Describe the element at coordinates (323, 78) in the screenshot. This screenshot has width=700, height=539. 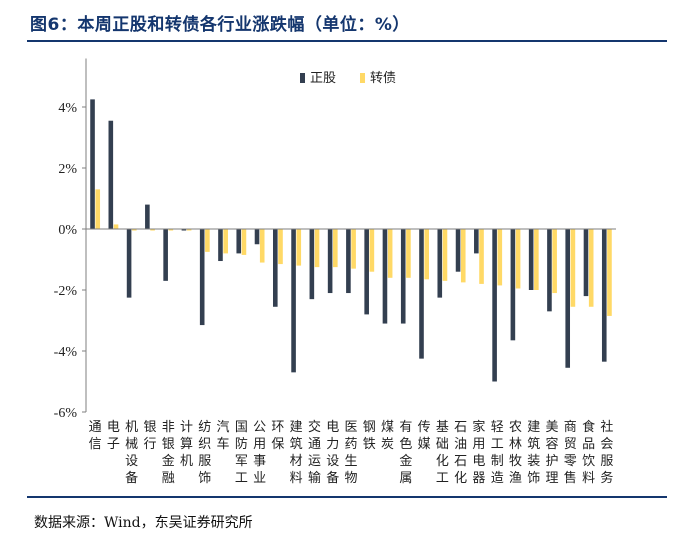
I see `legend-label-stock: 正股` at that location.